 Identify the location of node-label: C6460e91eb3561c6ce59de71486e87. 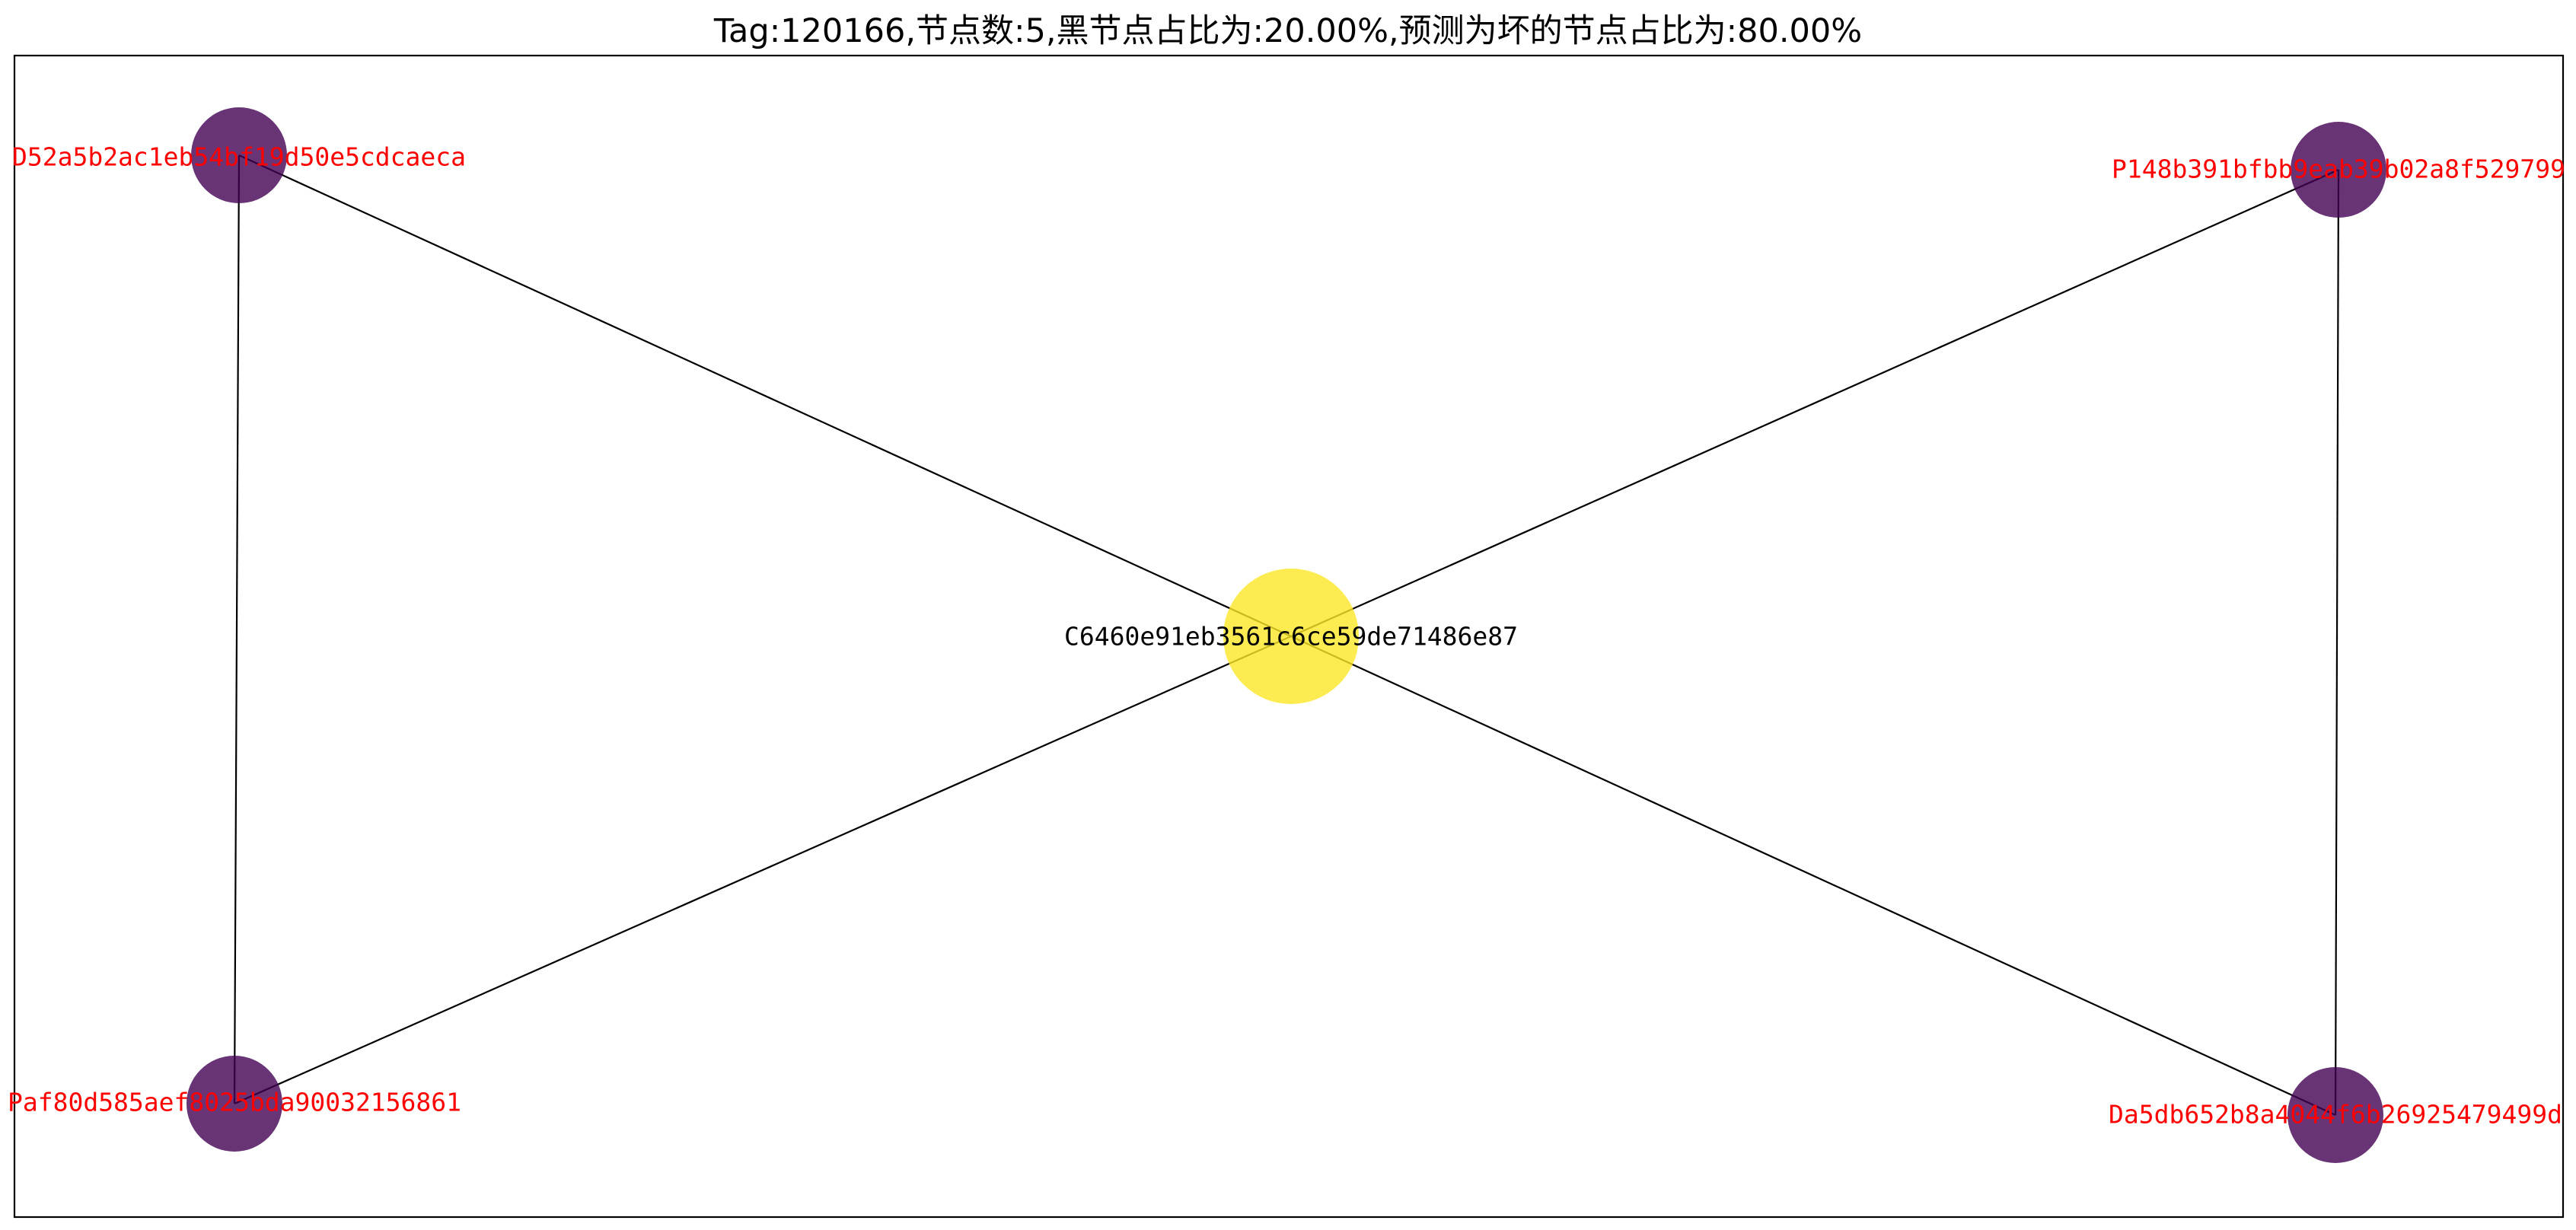
(1291, 637).